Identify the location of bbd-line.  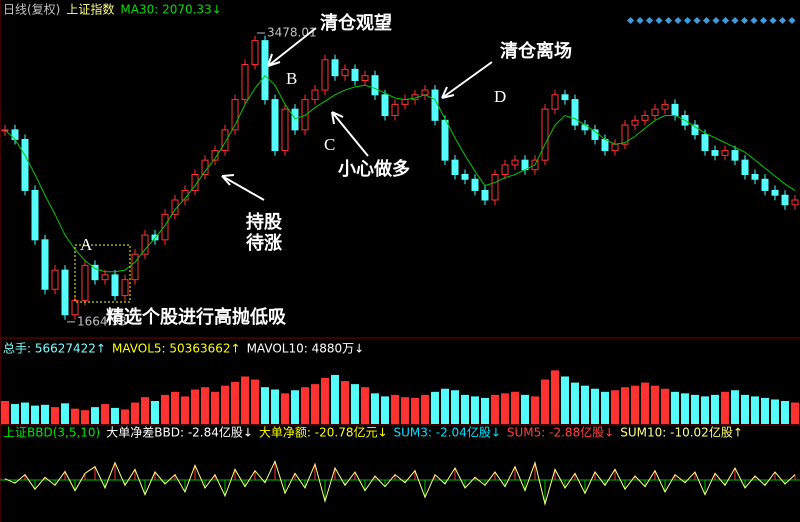
(400, 482).